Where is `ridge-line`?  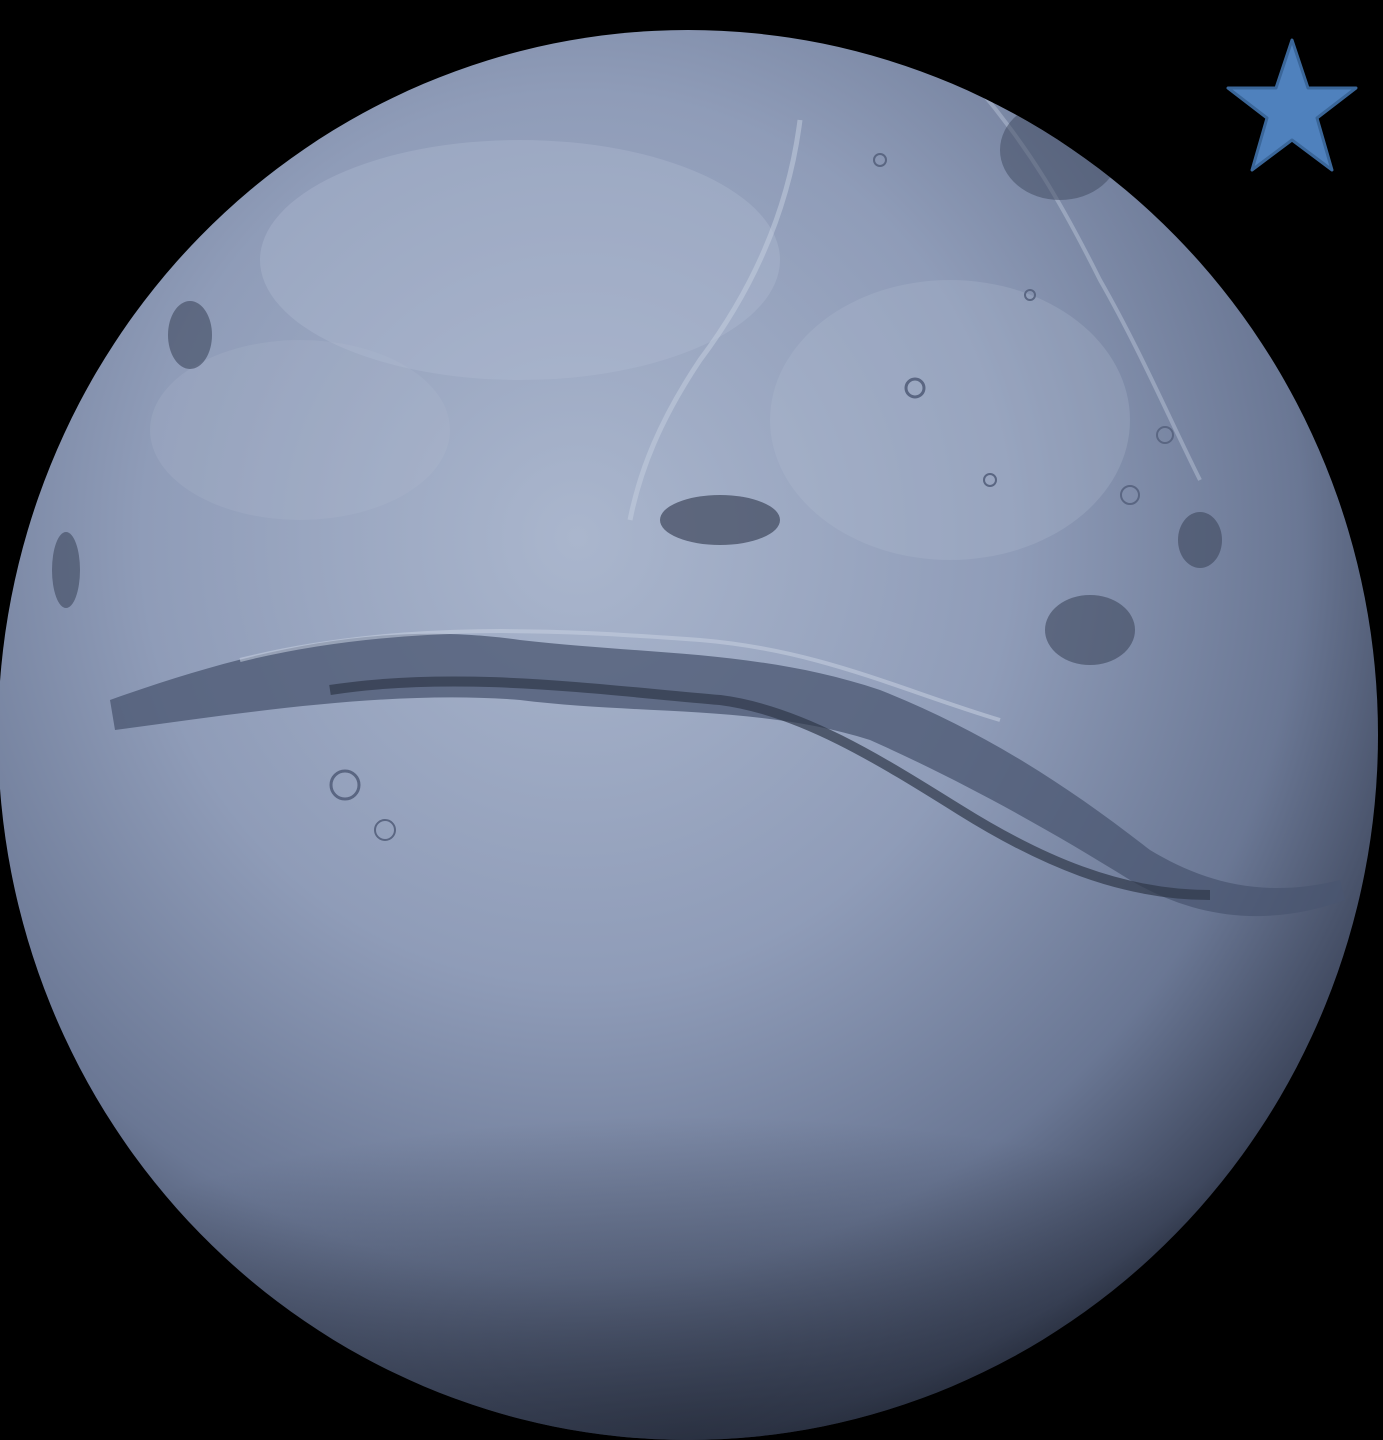 ridge-line is located at coordinates (715, 320).